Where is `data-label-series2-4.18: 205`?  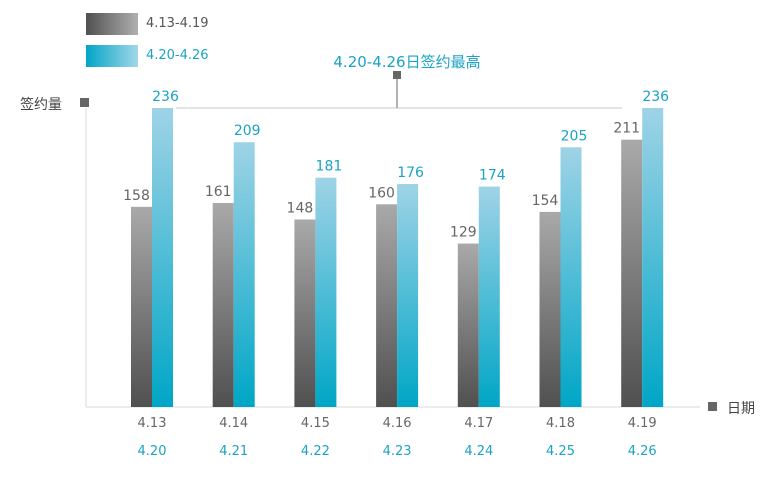
data-label-series2-4.18: 205 is located at coordinates (574, 136).